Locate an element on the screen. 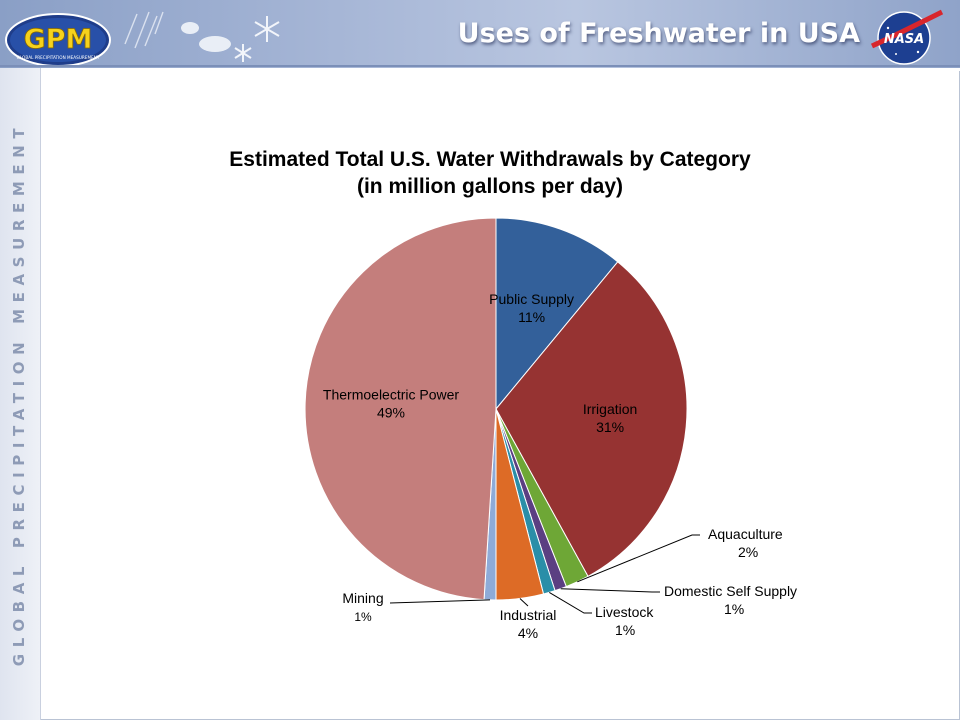 The width and height of the screenshot is (960, 720). leader-line-mining is located at coordinates (440, 601).